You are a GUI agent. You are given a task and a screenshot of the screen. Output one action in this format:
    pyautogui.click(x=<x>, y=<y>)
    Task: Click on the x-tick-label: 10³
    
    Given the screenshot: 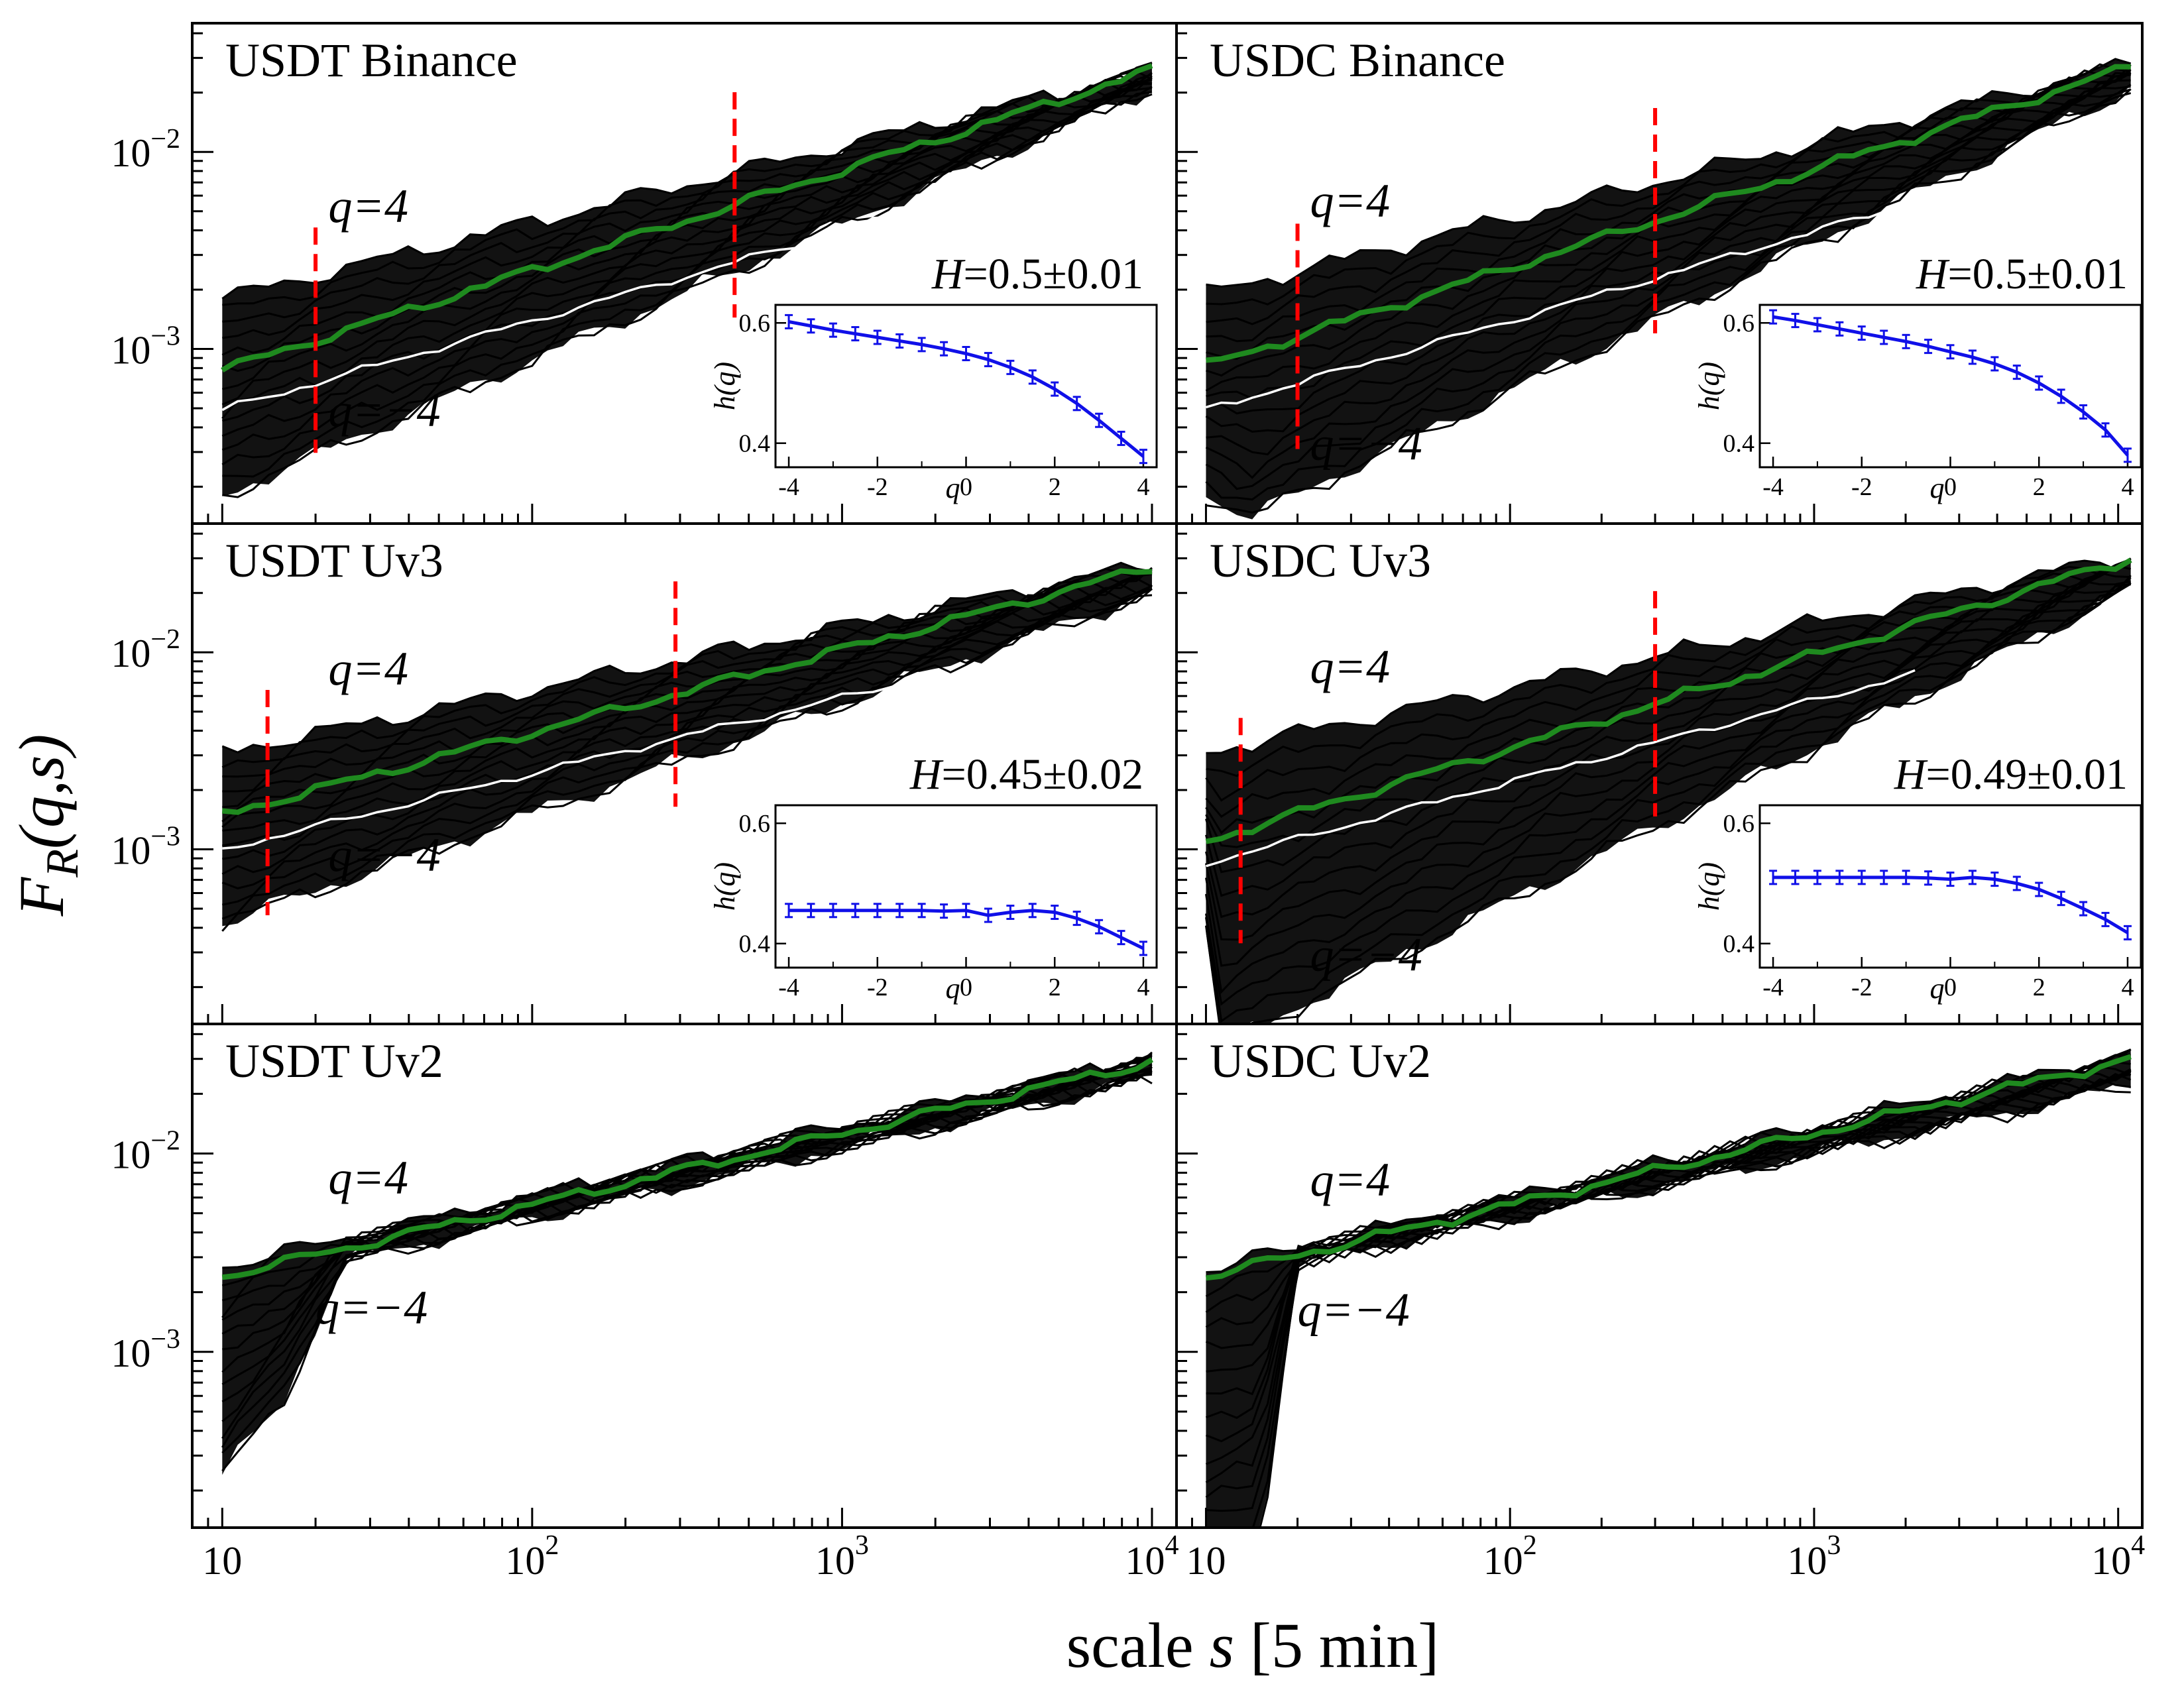 What is the action you would take?
    pyautogui.click(x=1814, y=1557)
    